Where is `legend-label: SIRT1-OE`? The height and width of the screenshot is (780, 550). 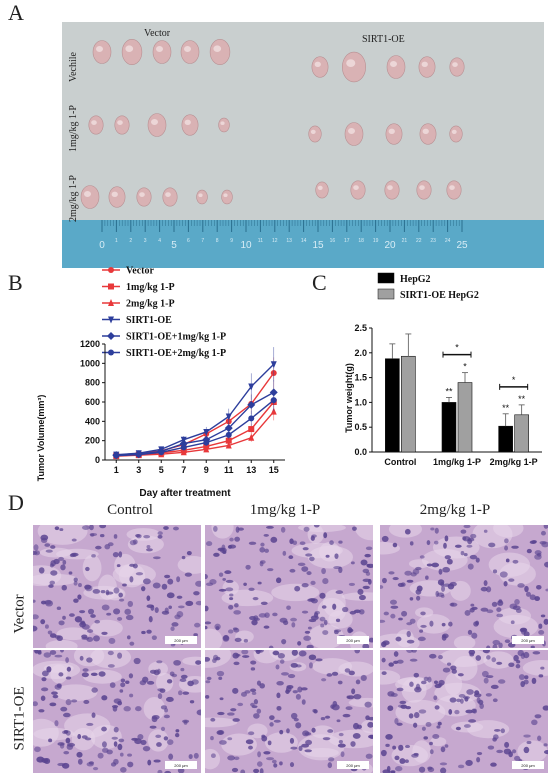
legend-label: SIRT1-OE is located at coordinates (149, 320).